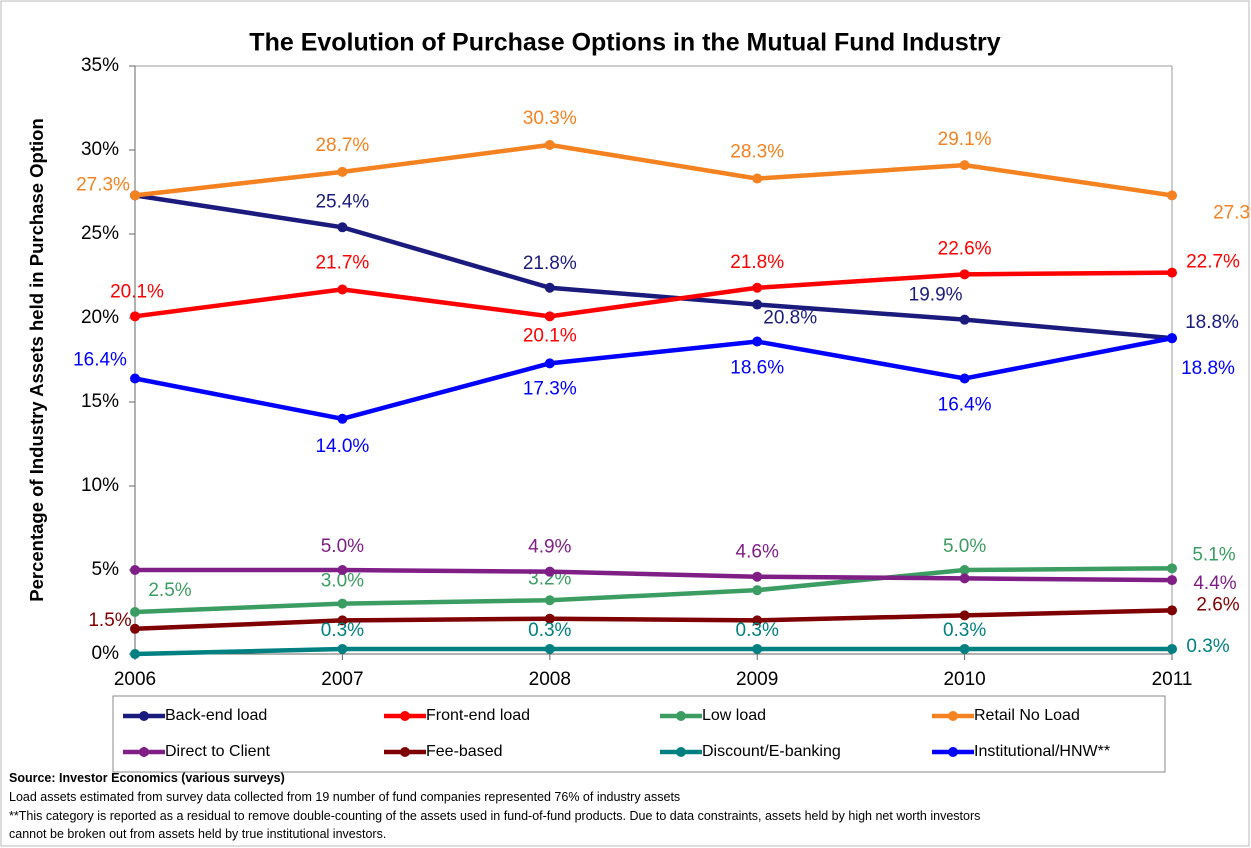 Image resolution: width=1251 pixels, height=848 pixels. I want to click on x-tick-label: 2011, so click(1172, 679).